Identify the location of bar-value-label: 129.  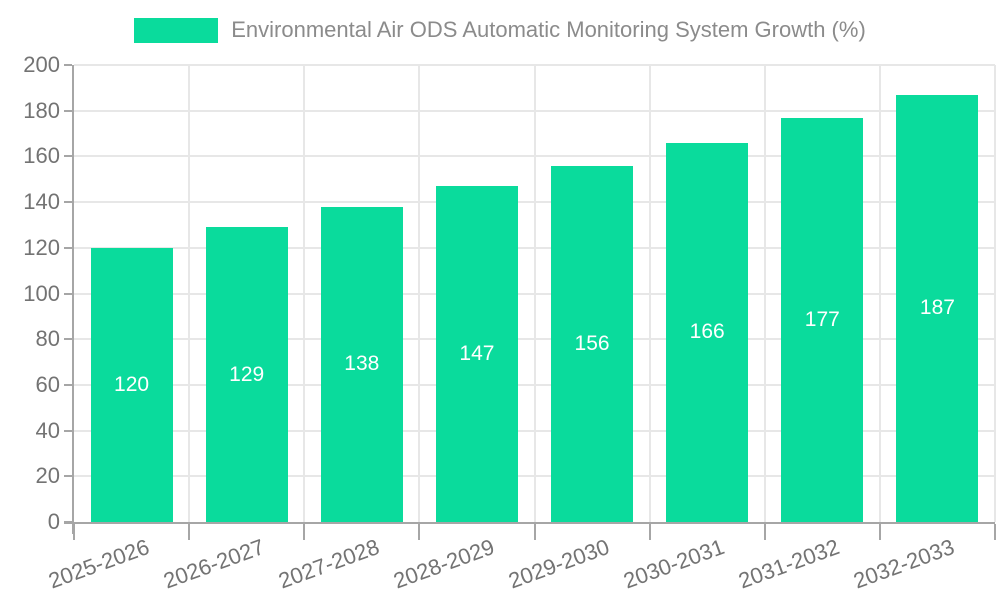
(247, 374).